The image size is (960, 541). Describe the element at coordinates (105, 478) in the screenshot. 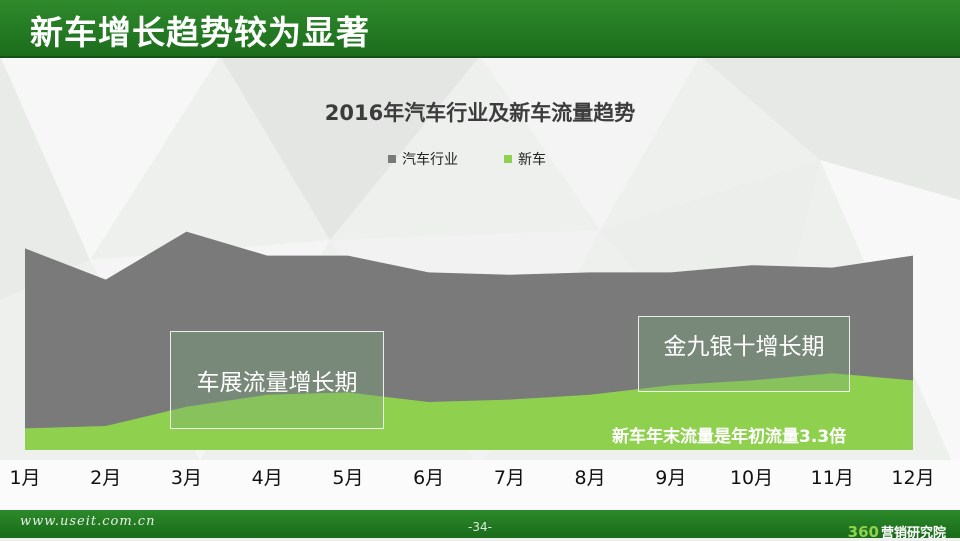

I see `x-tick-label: 2月` at that location.